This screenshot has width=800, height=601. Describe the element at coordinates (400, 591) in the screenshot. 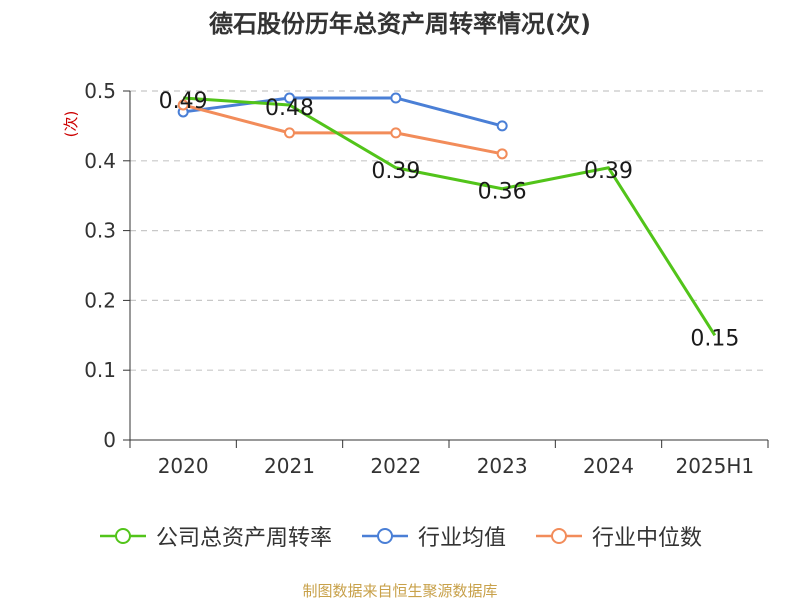

I see `data-source-footer: 制图数据来自恒生聚源数据库` at that location.